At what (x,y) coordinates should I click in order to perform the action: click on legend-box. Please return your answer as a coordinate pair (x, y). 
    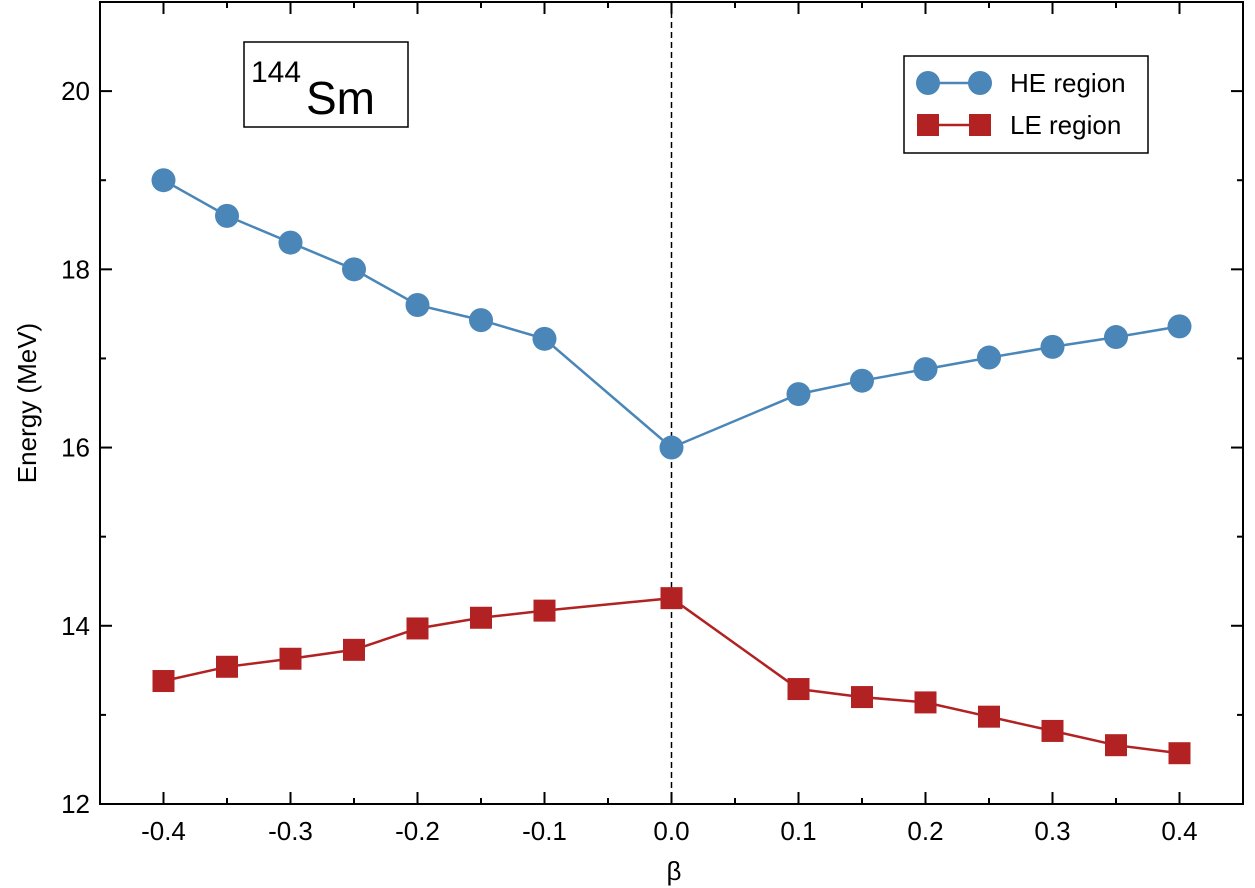
    Looking at the image, I should click on (1026, 104).